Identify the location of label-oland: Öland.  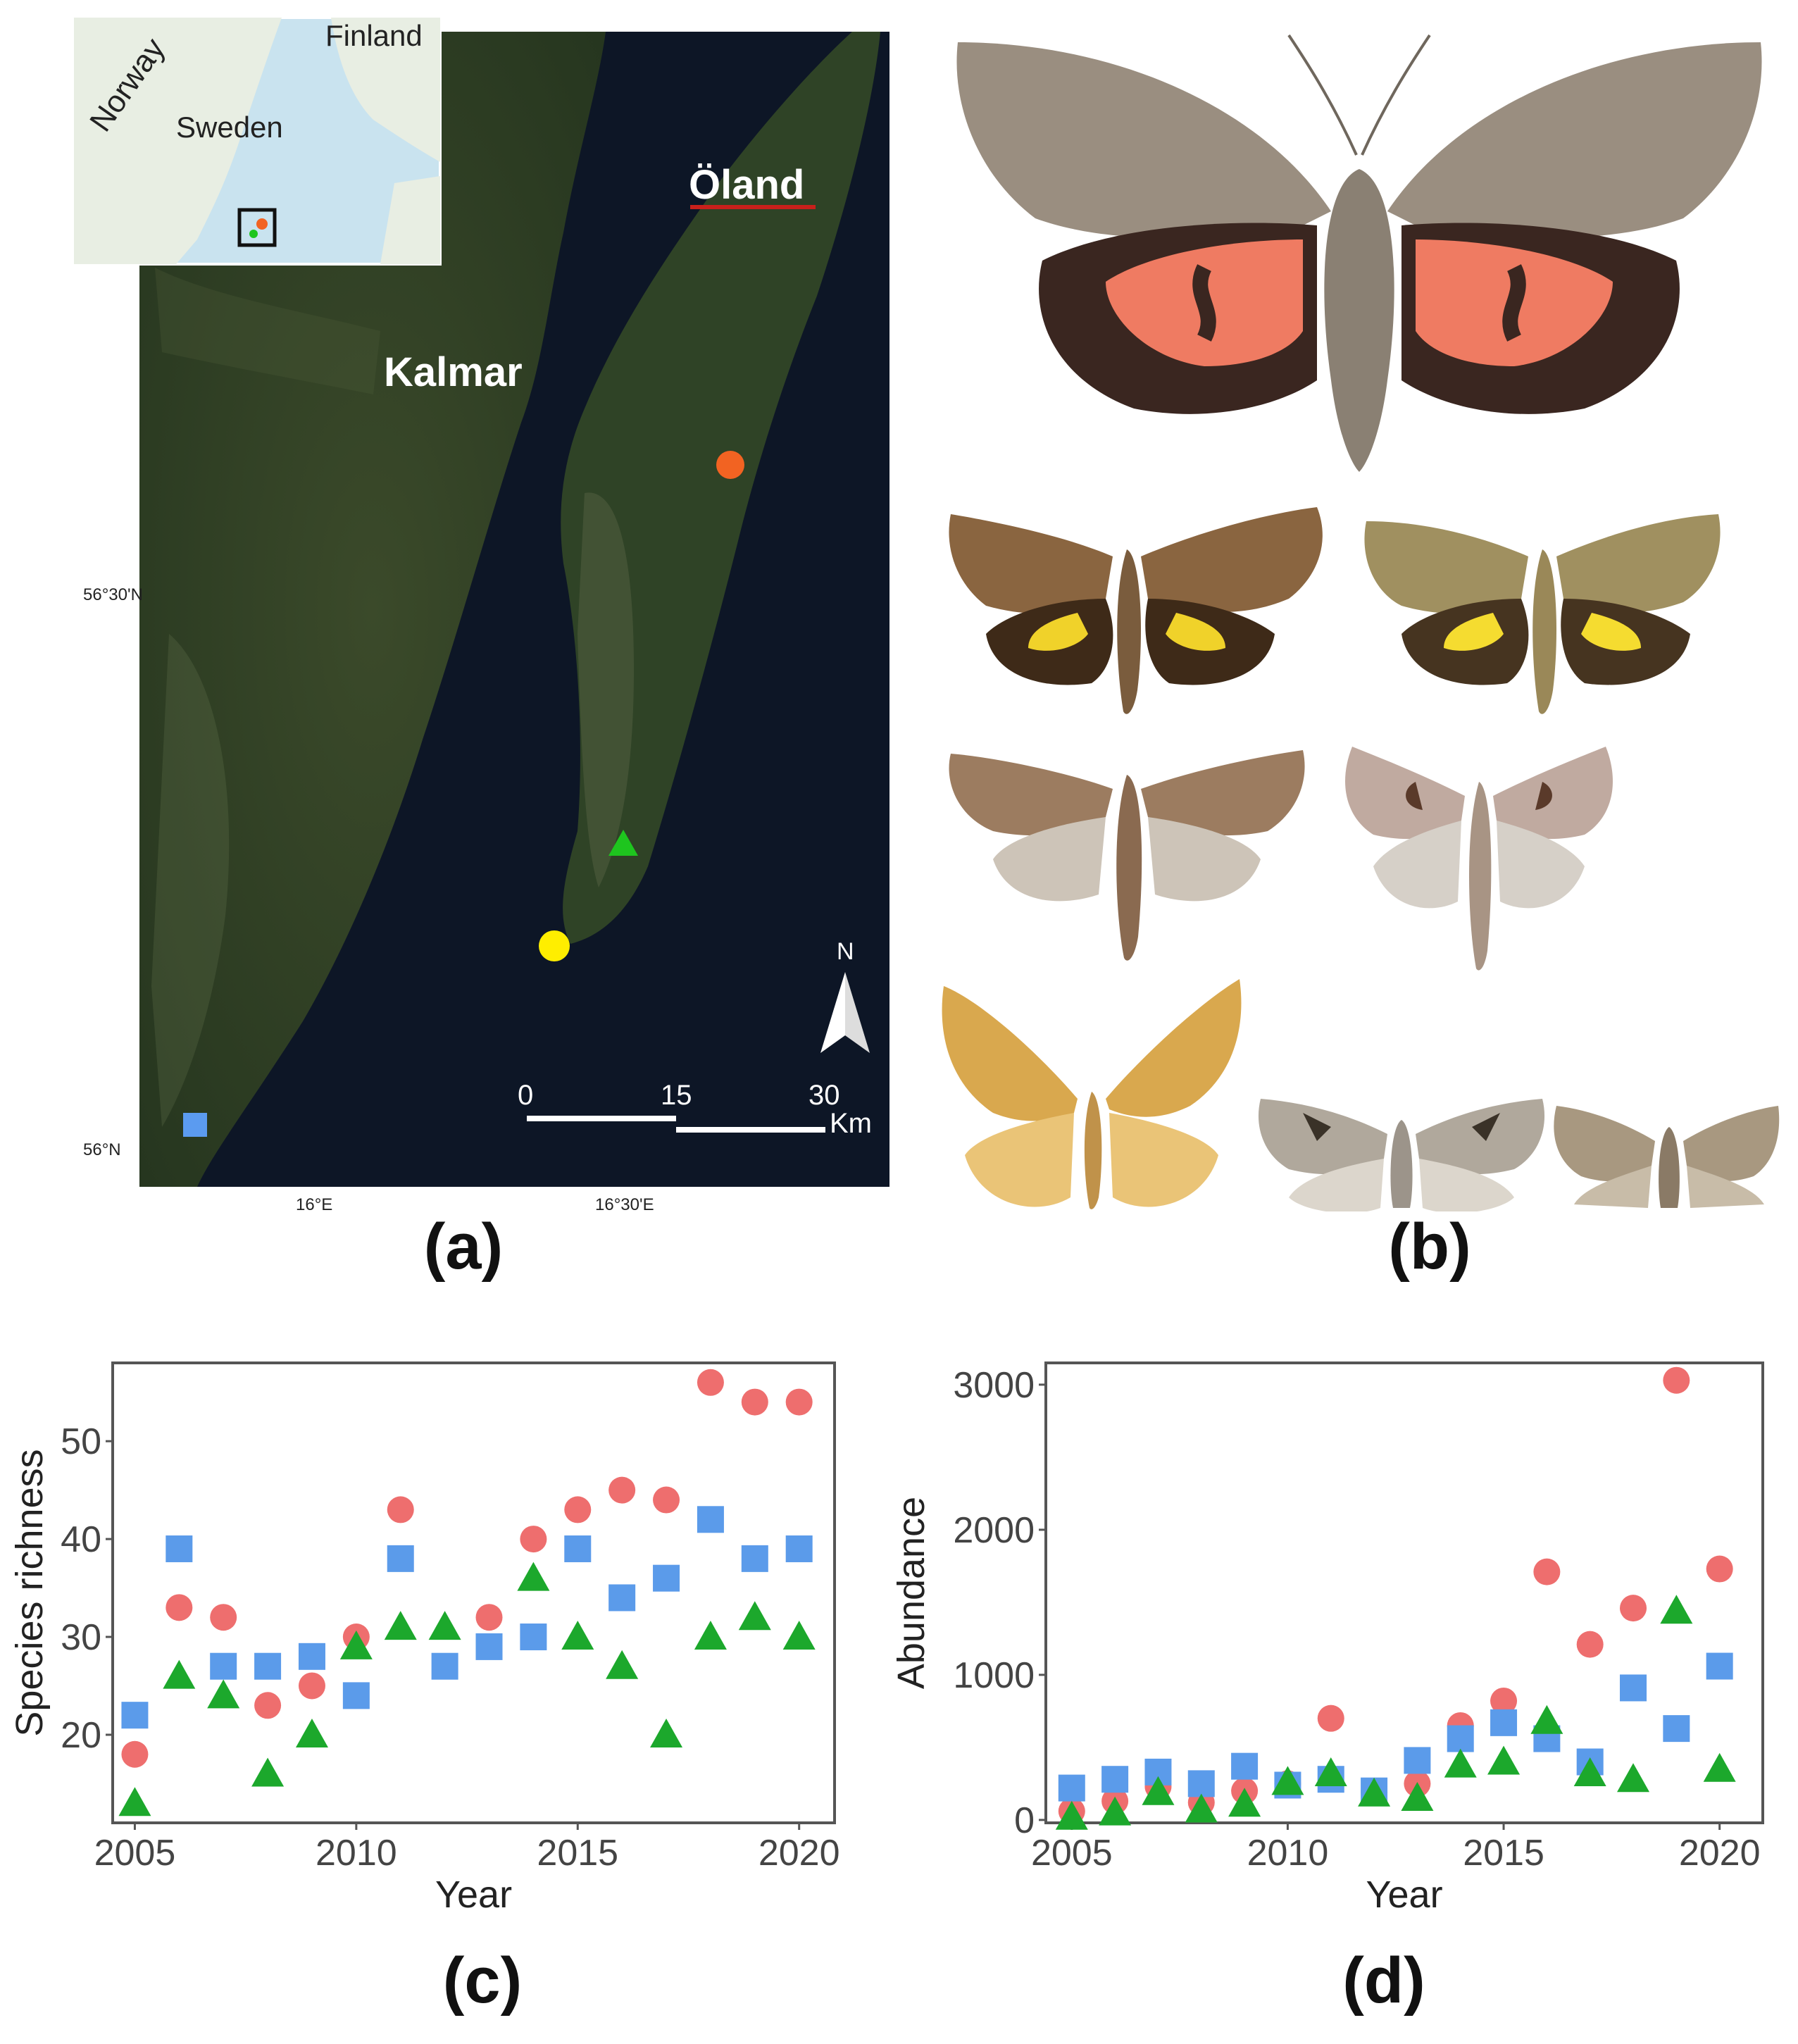
(746, 185).